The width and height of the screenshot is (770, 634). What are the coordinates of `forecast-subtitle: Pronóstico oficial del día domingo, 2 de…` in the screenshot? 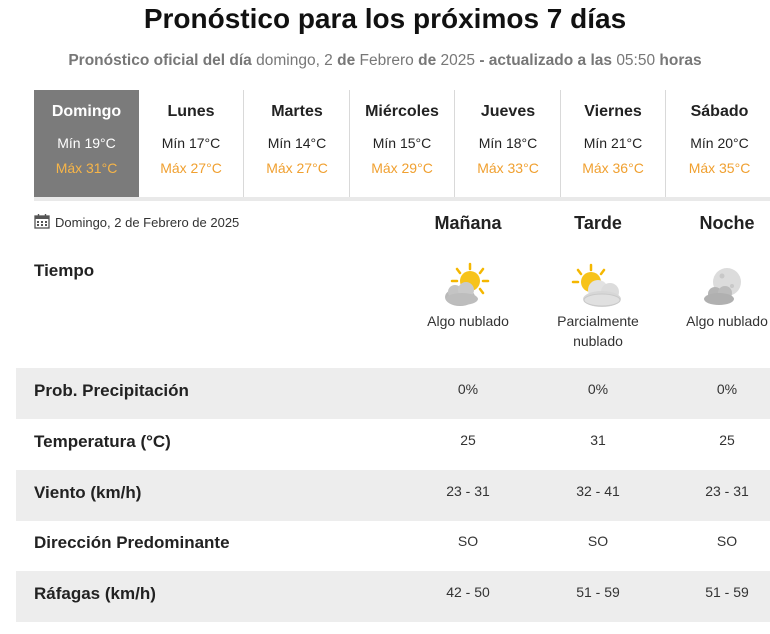 It's located at (385, 61).